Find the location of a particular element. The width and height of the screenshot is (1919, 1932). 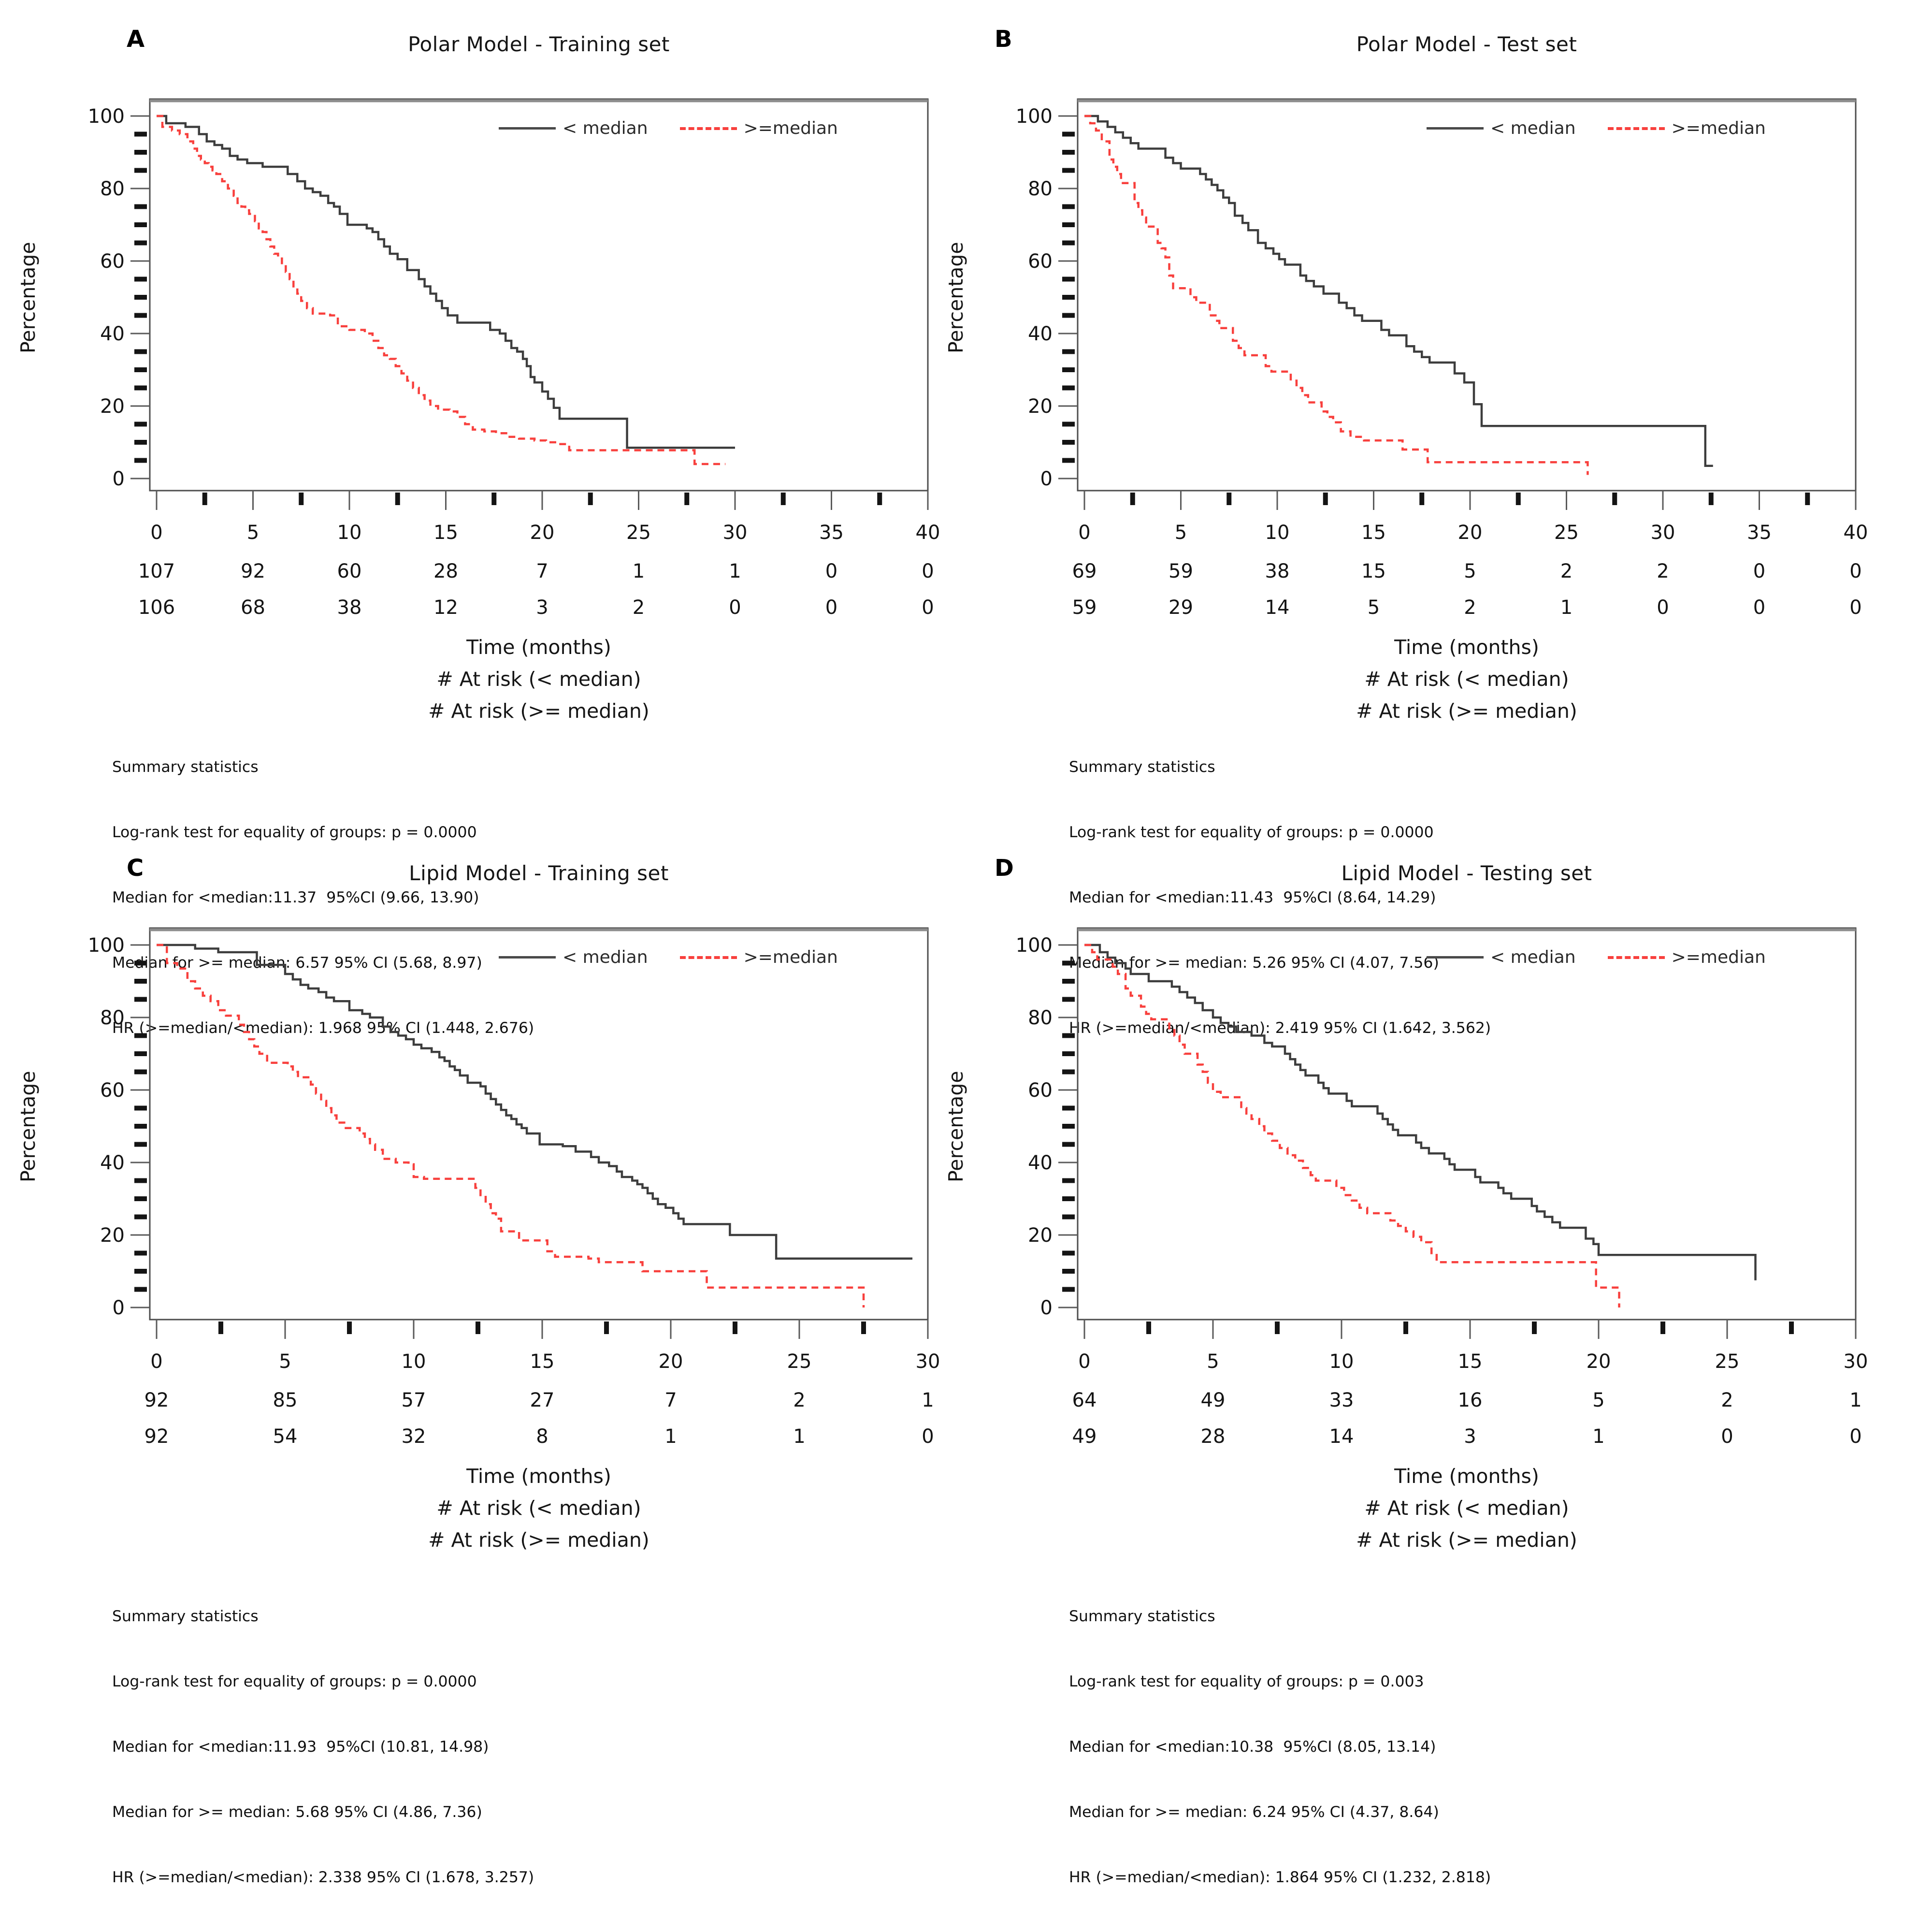

panel-letter: C is located at coordinates (135, 868).